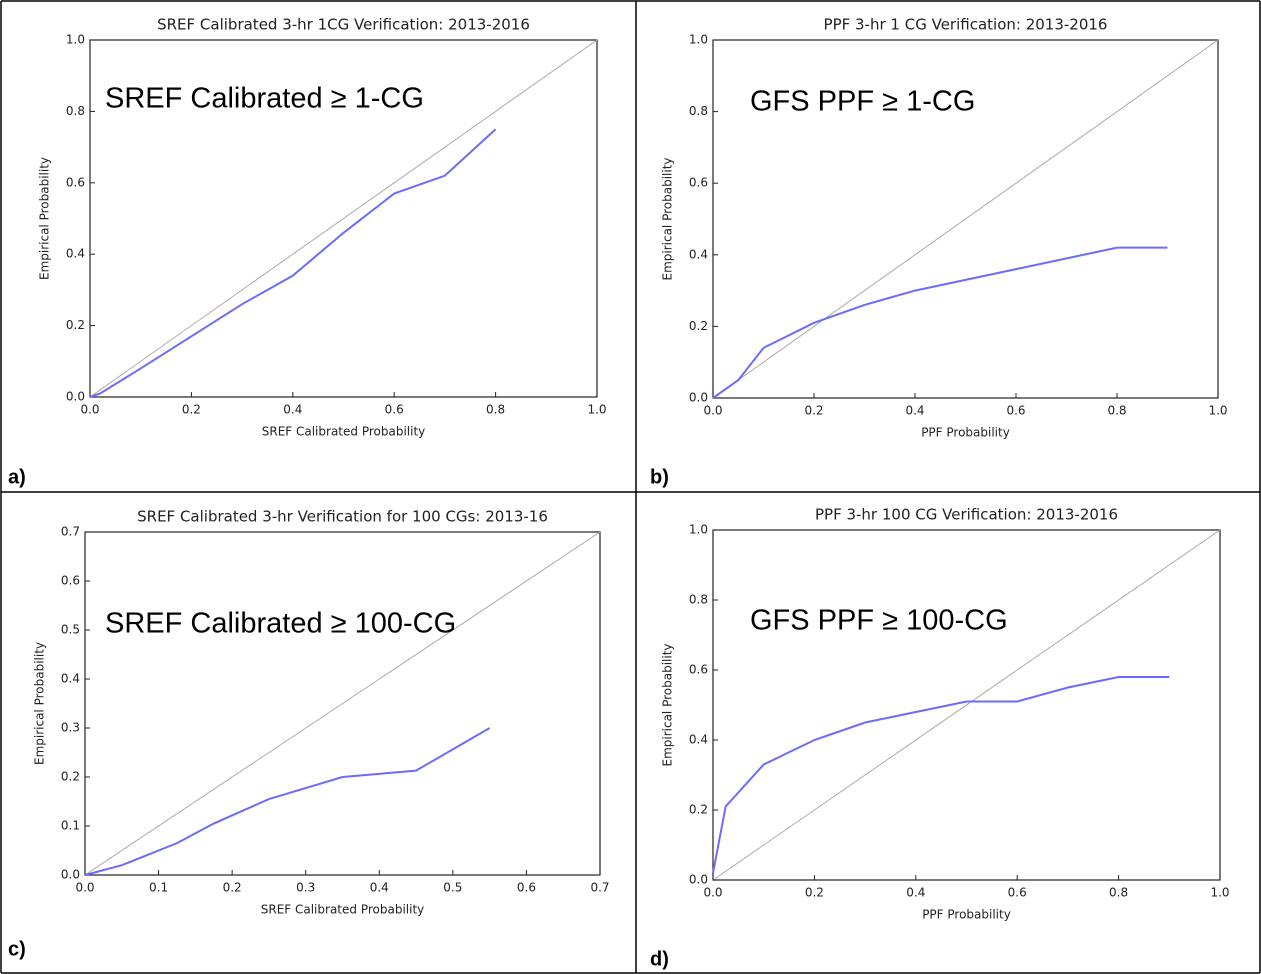 The image size is (1261, 974). I want to click on y-tick-label: 0.5, so click(70, 630).